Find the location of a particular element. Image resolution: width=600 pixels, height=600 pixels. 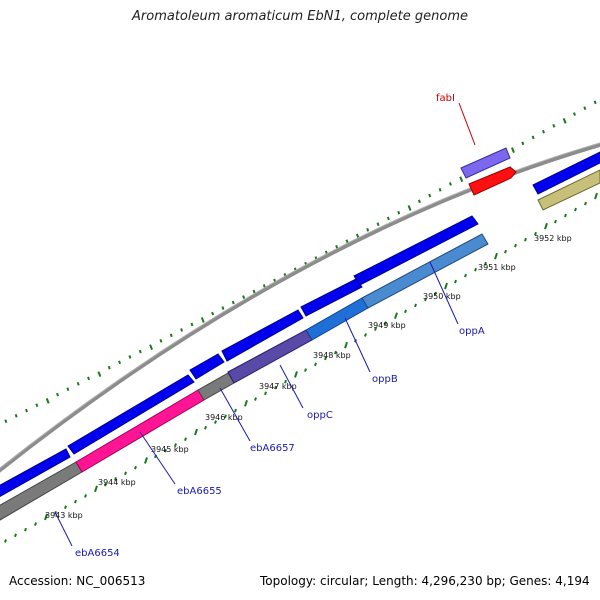

fabI-genes is located at coordinates (487, 149).